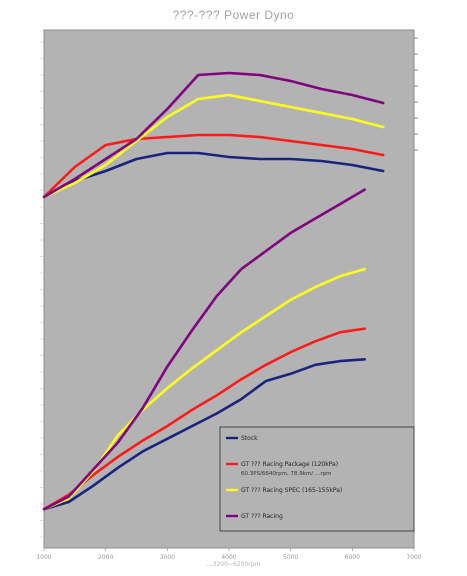 The image size is (467, 576). What do you see at coordinates (228, 557) in the screenshot?
I see `x-tick-label: 4000` at bounding box center [228, 557].